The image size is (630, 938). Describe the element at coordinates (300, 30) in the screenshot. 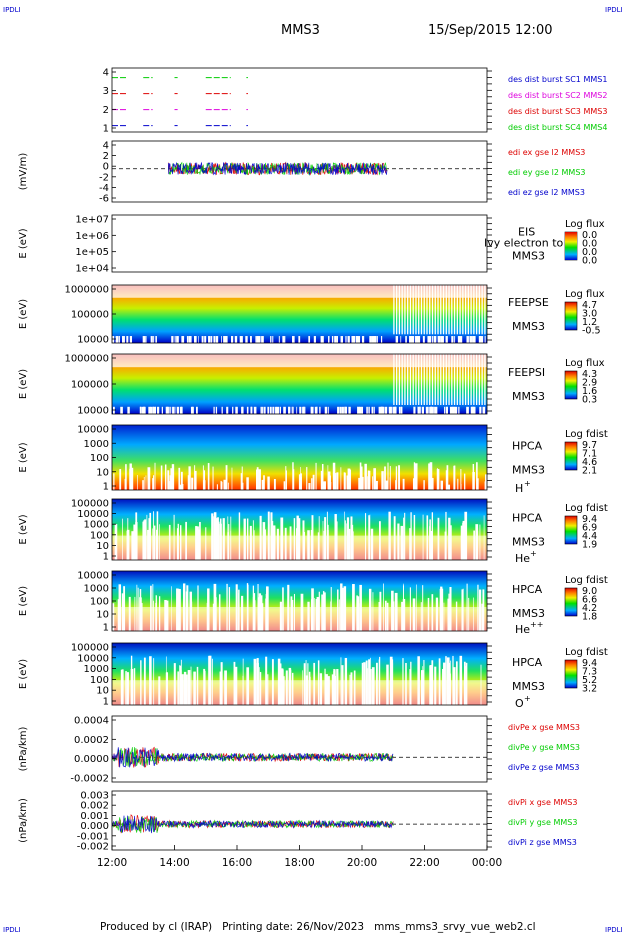

I see `figure-title: MMS3` at that location.